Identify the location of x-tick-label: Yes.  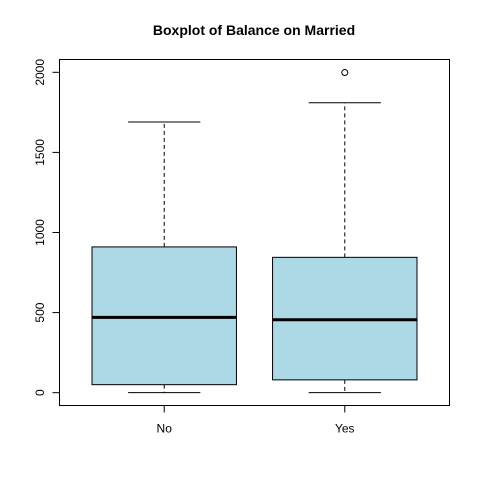
(345, 429).